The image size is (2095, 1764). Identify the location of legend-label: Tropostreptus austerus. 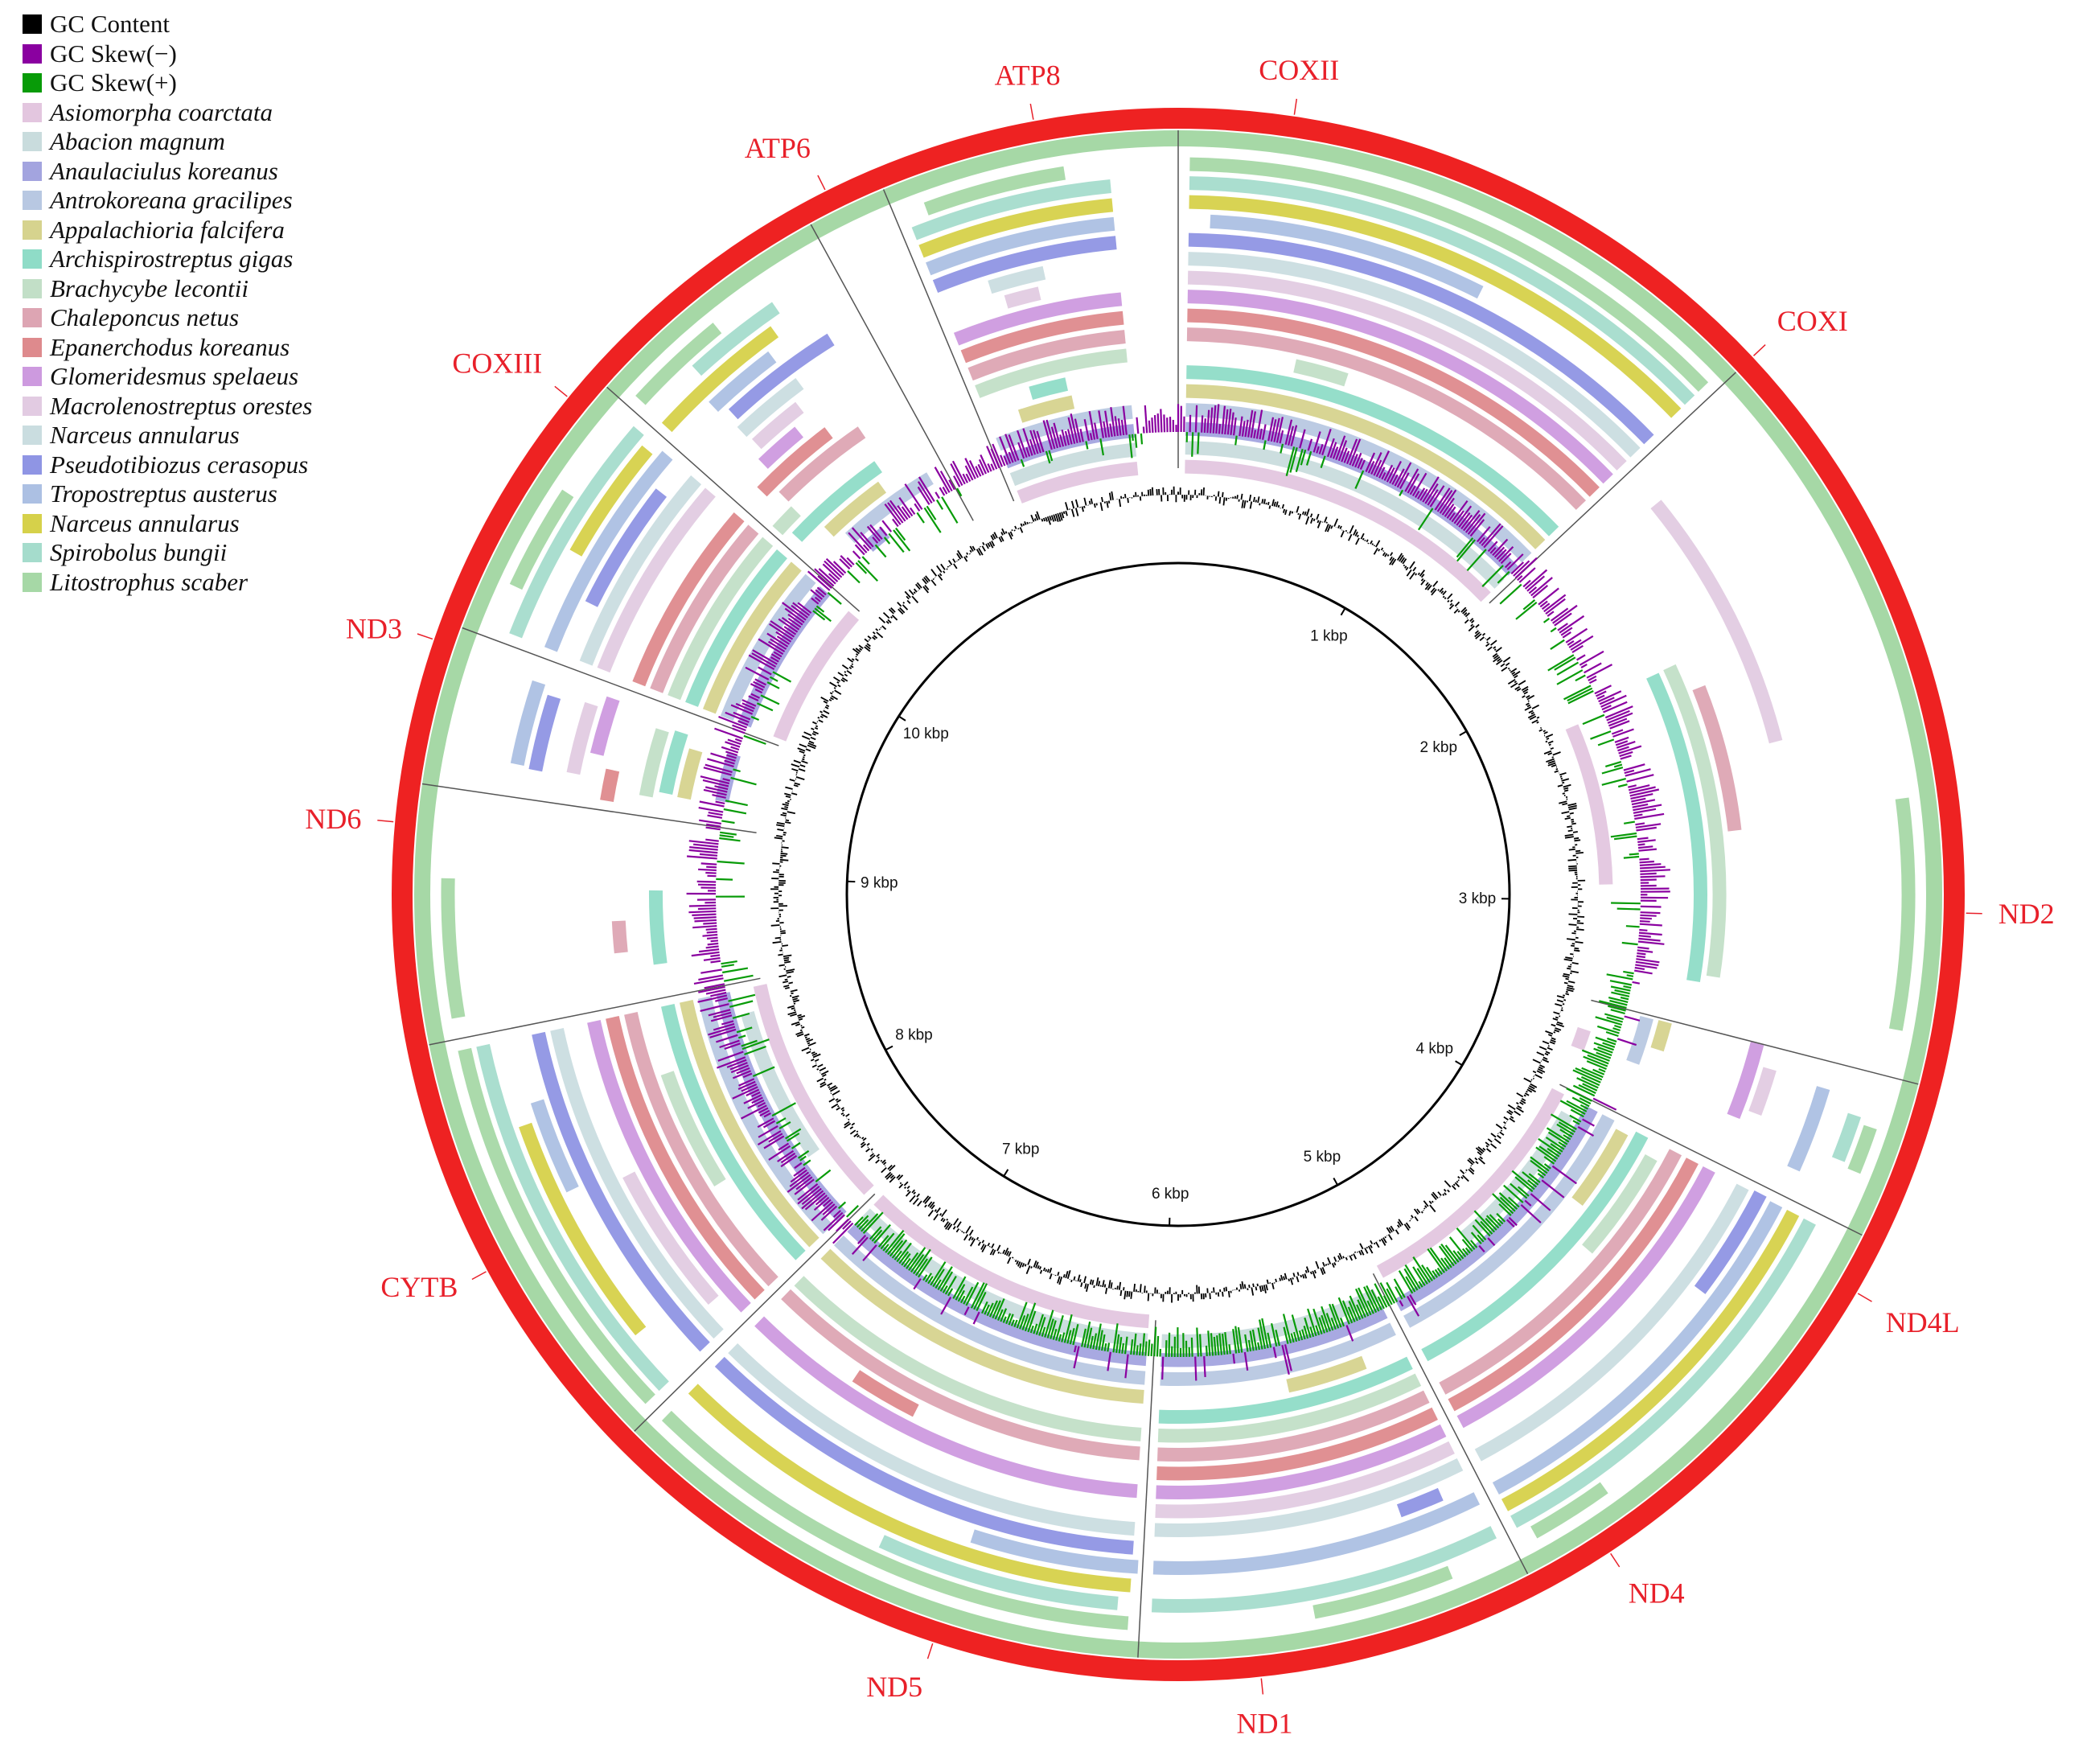
(163, 493).